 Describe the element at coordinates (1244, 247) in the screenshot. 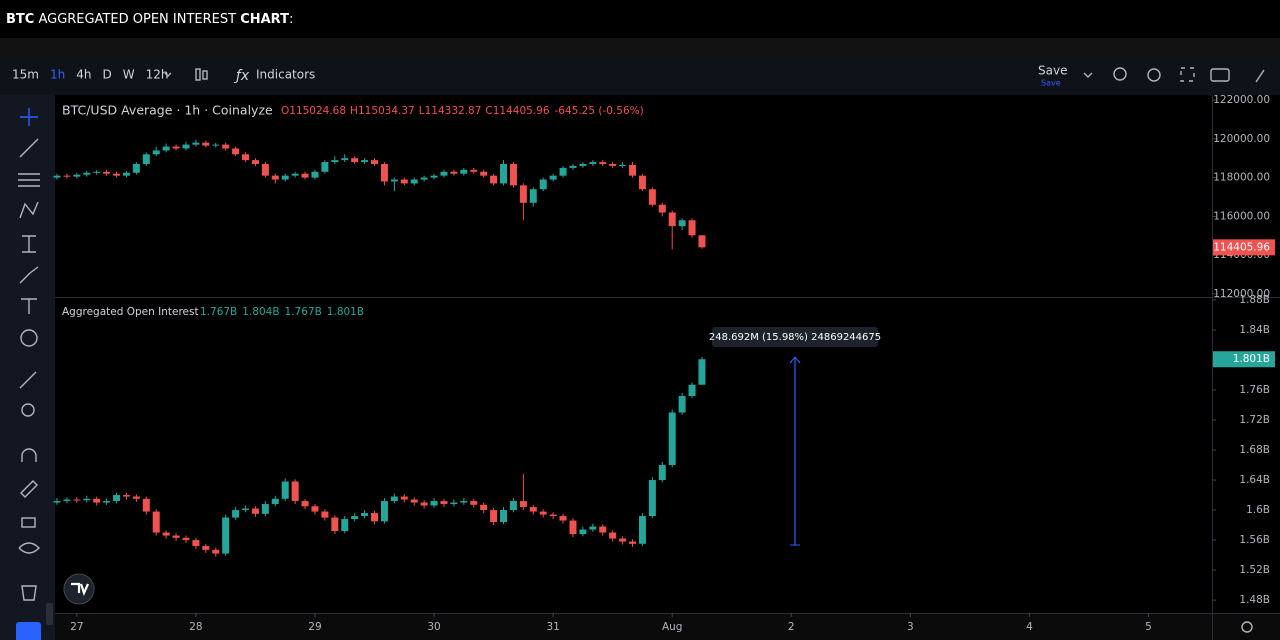

I see `last-value-badge` at that location.